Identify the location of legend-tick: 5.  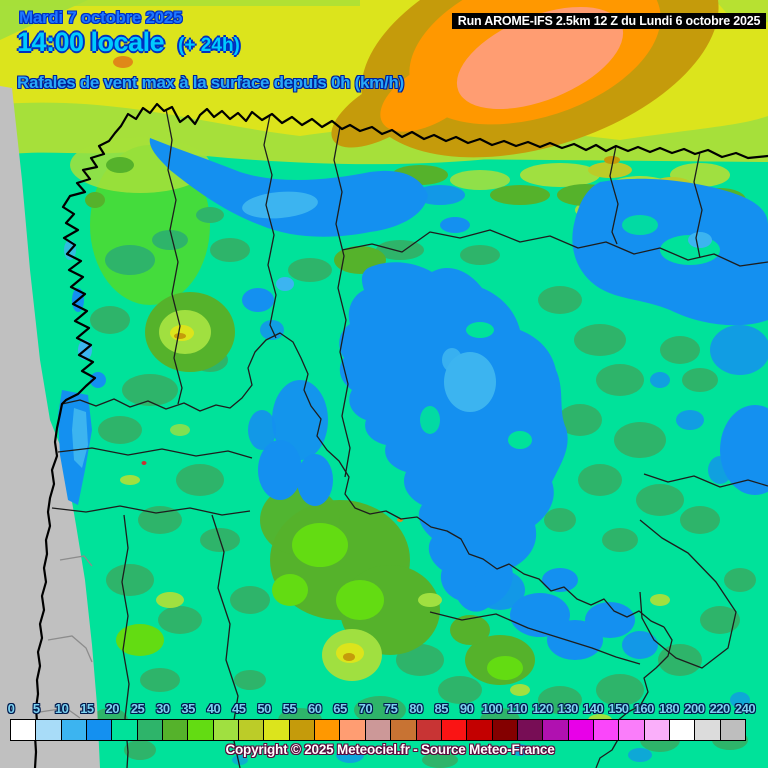
(36, 708).